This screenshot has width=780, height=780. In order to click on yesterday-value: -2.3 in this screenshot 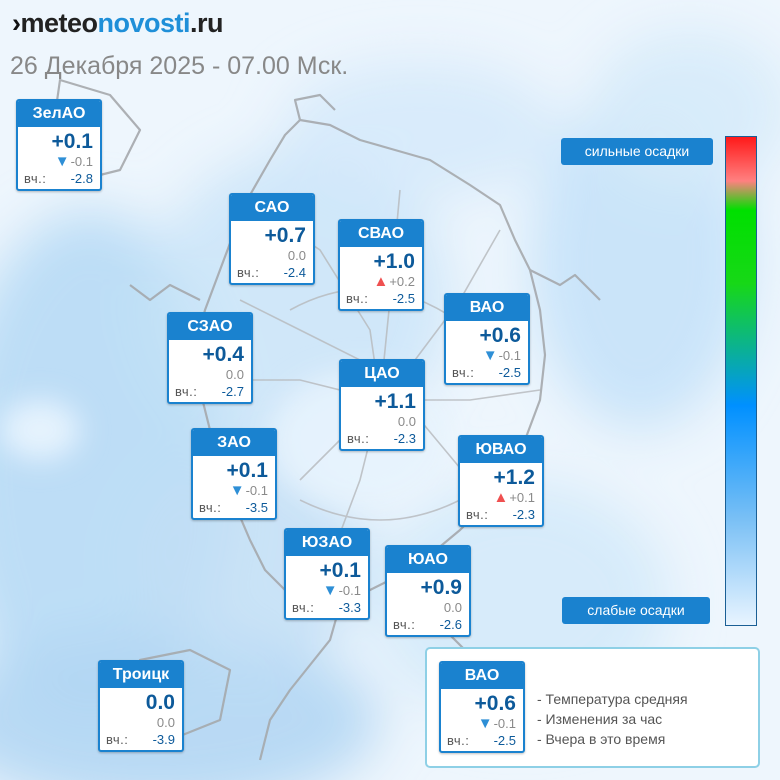, I will do `click(404, 438)`.